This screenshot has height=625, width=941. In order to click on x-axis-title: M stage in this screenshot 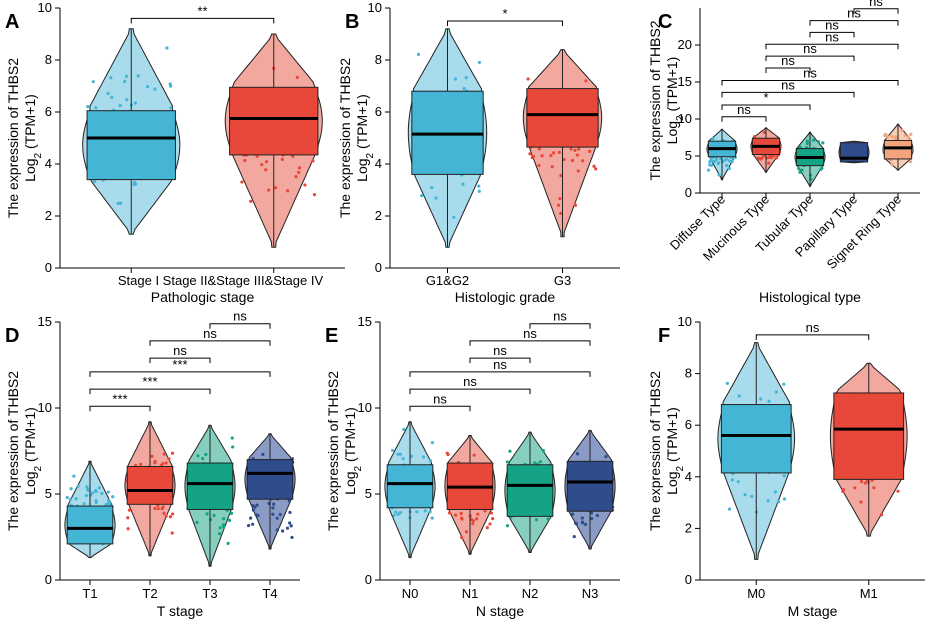, I will do `click(813, 611)`.